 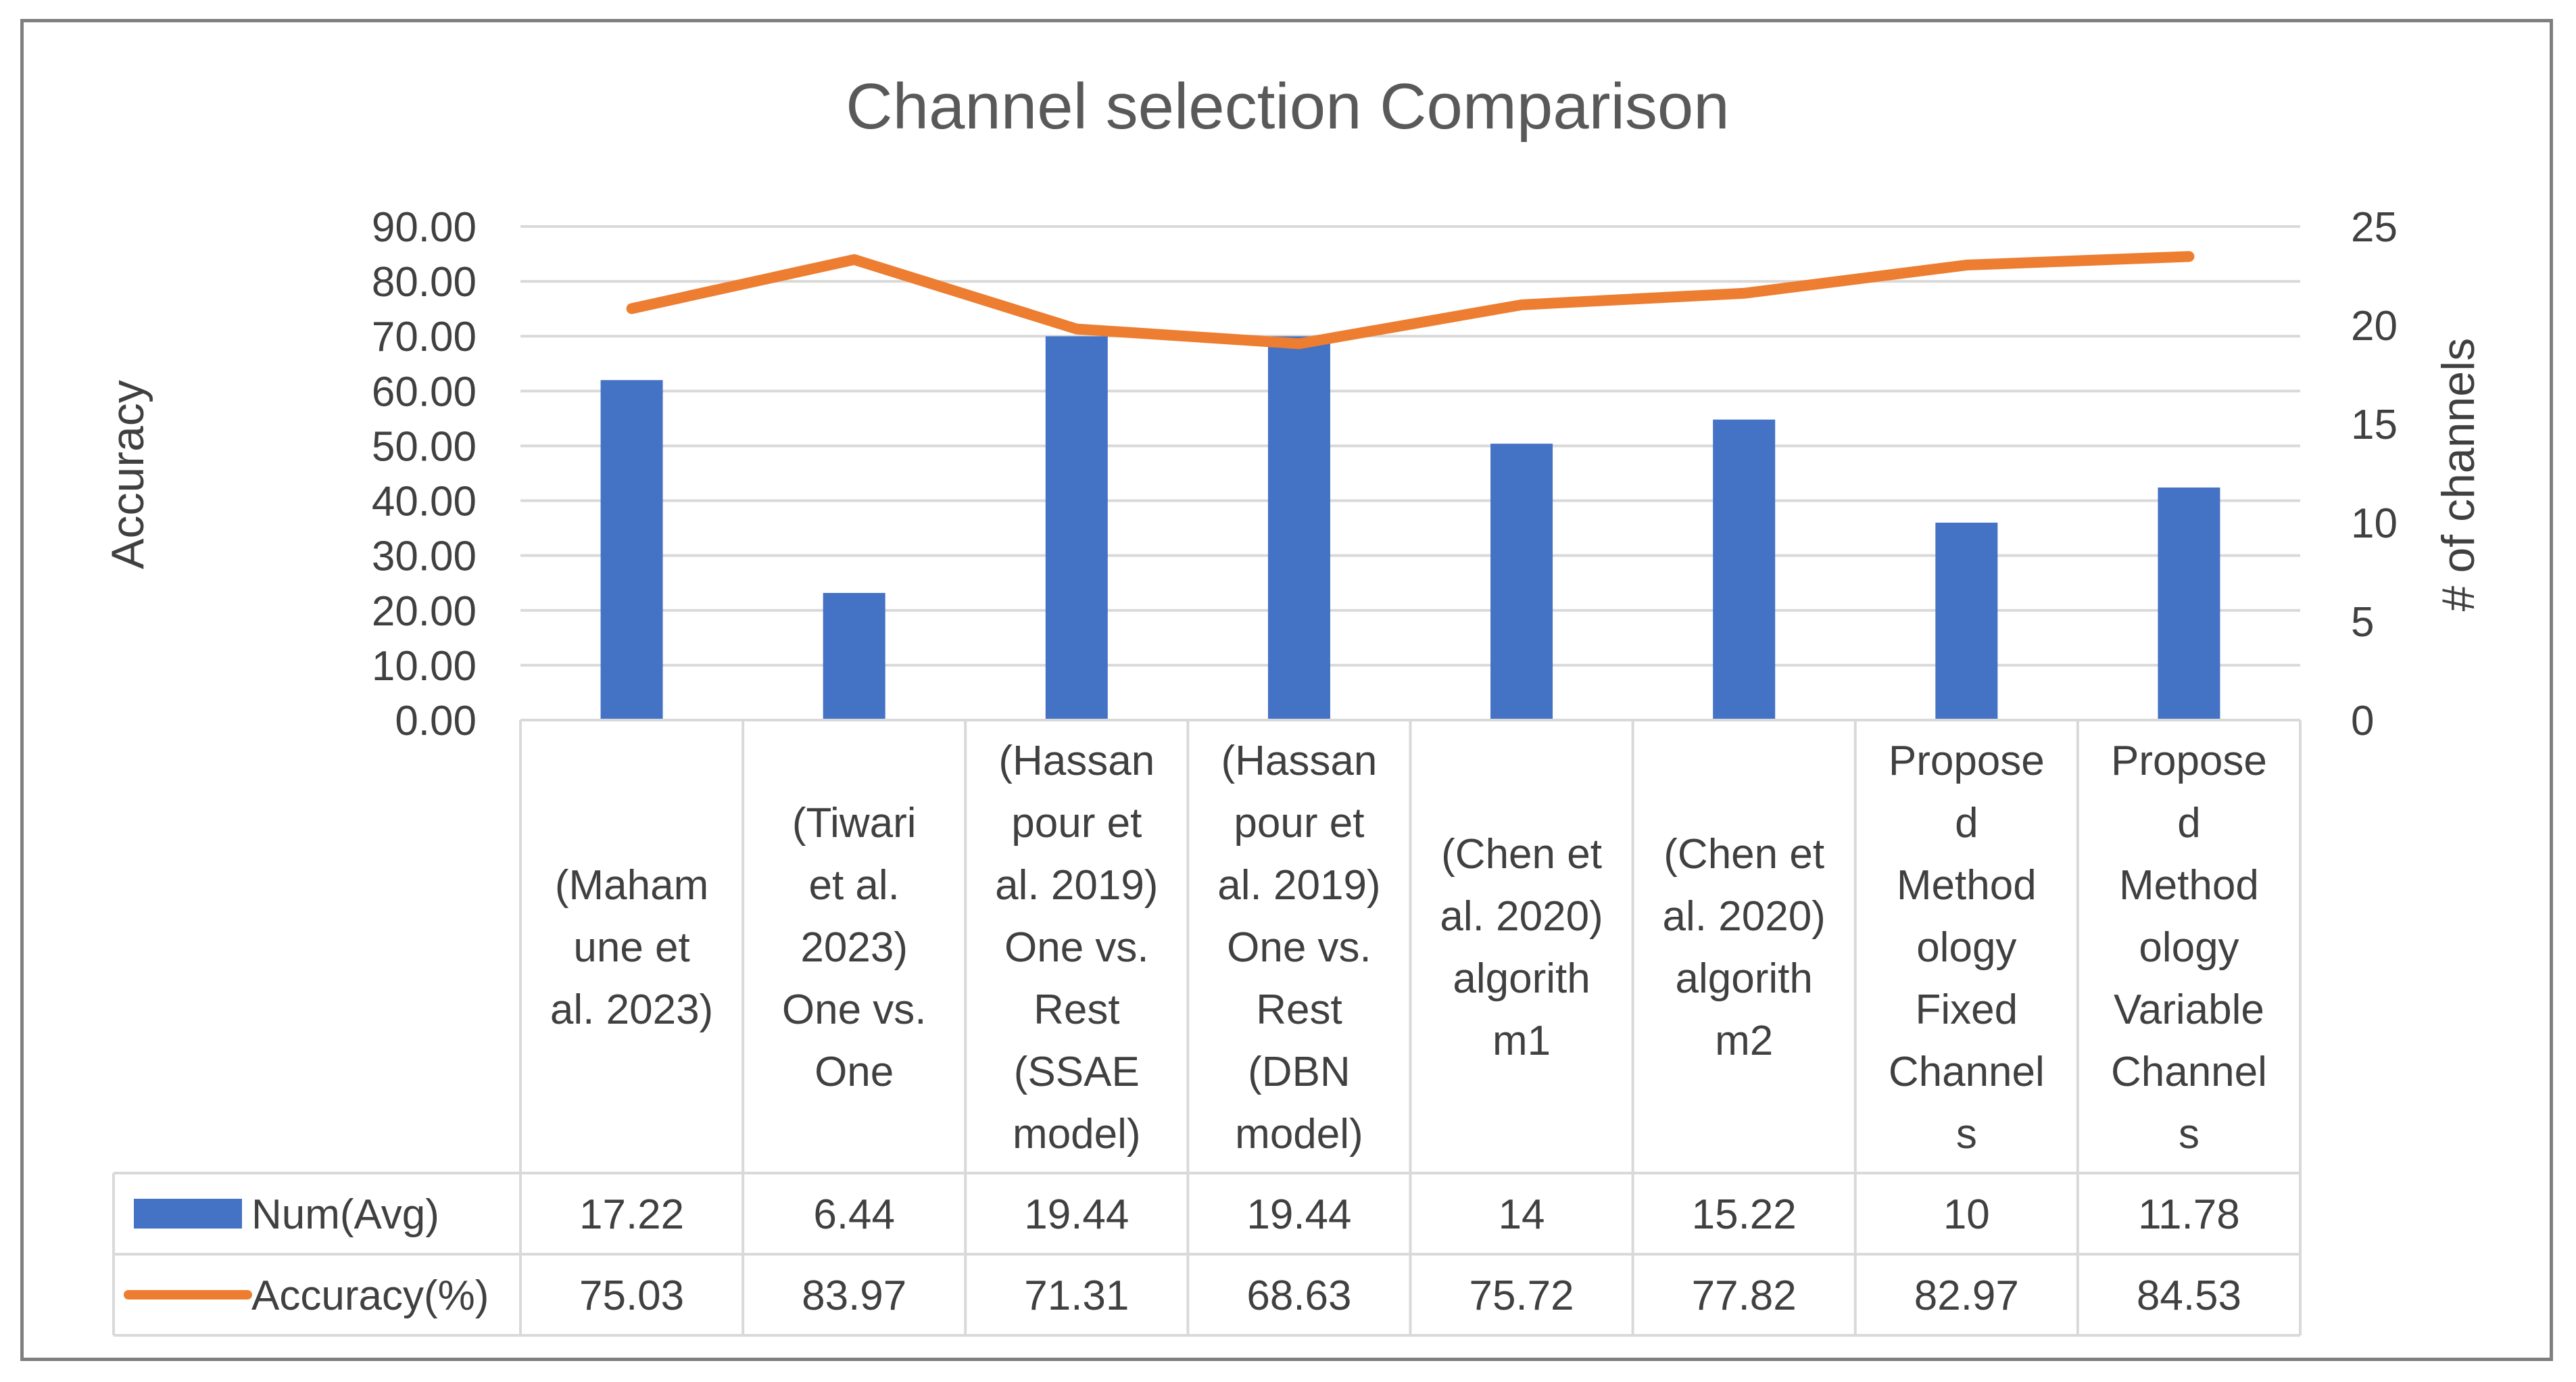 What do you see at coordinates (2189, 1295) in the screenshot?
I see `table-value-accuracy: 84.53` at bounding box center [2189, 1295].